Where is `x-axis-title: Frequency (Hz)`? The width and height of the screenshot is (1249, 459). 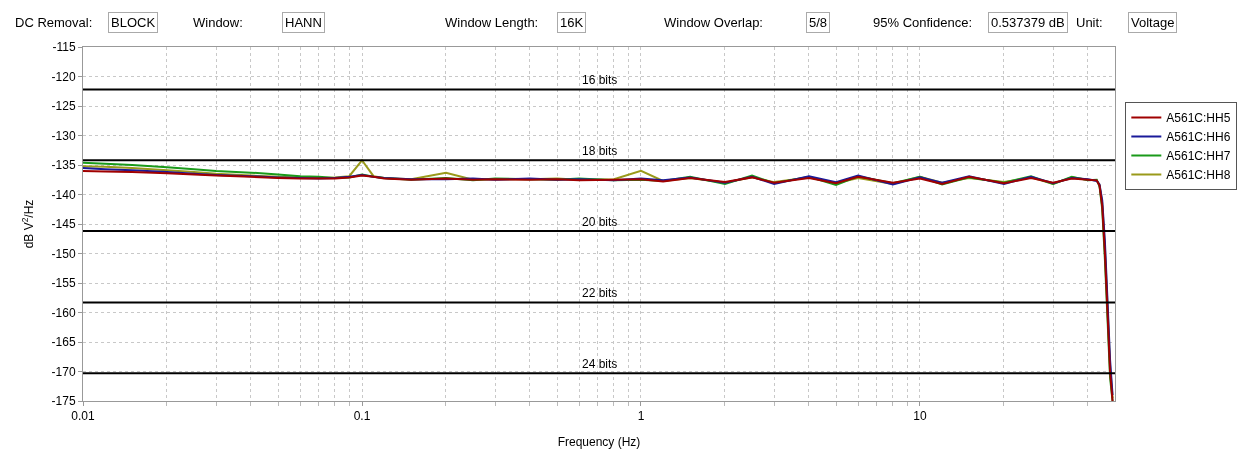
x-axis-title: Frequency (Hz) is located at coordinates (599, 442).